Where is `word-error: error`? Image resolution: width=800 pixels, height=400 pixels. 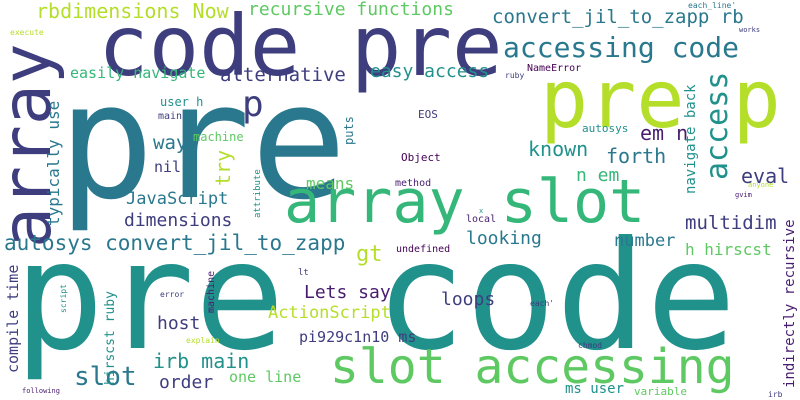 word-error: error is located at coordinates (172, 294).